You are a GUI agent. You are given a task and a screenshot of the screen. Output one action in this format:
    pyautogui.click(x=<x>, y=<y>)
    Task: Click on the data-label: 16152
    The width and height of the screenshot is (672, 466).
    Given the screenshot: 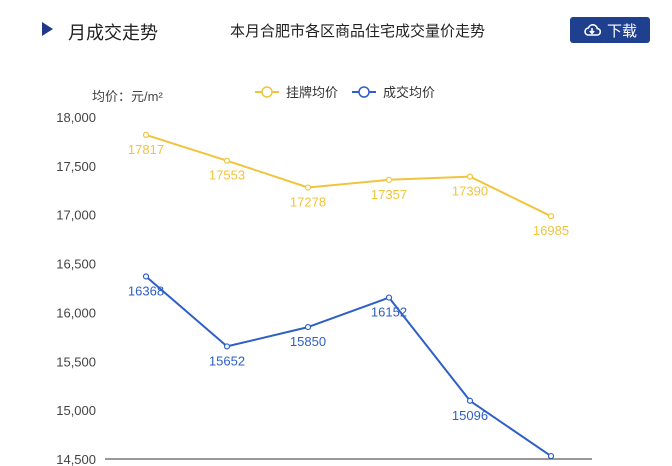 What is the action you would take?
    pyautogui.click(x=389, y=312)
    